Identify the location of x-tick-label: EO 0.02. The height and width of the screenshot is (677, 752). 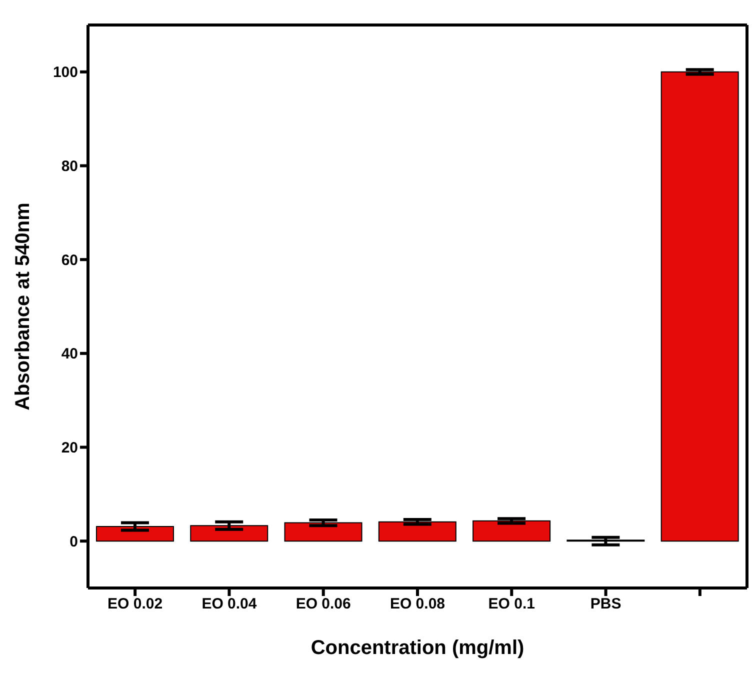
(135, 604).